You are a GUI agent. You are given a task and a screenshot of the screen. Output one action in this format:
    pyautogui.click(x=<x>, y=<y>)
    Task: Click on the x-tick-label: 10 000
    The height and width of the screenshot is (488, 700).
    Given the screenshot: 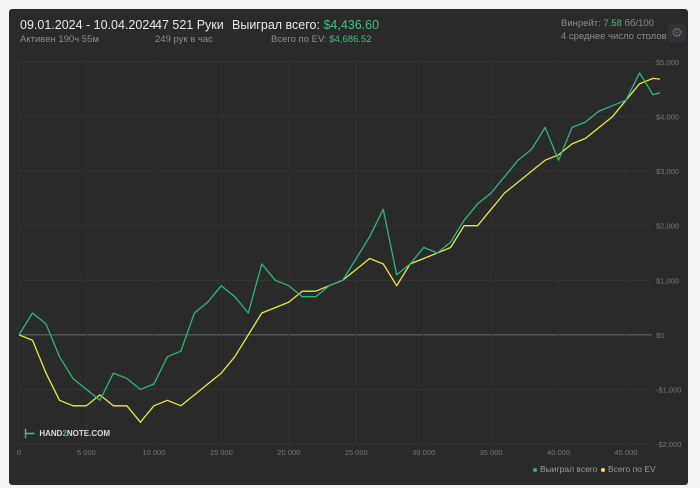 What is the action you would take?
    pyautogui.click(x=153, y=452)
    